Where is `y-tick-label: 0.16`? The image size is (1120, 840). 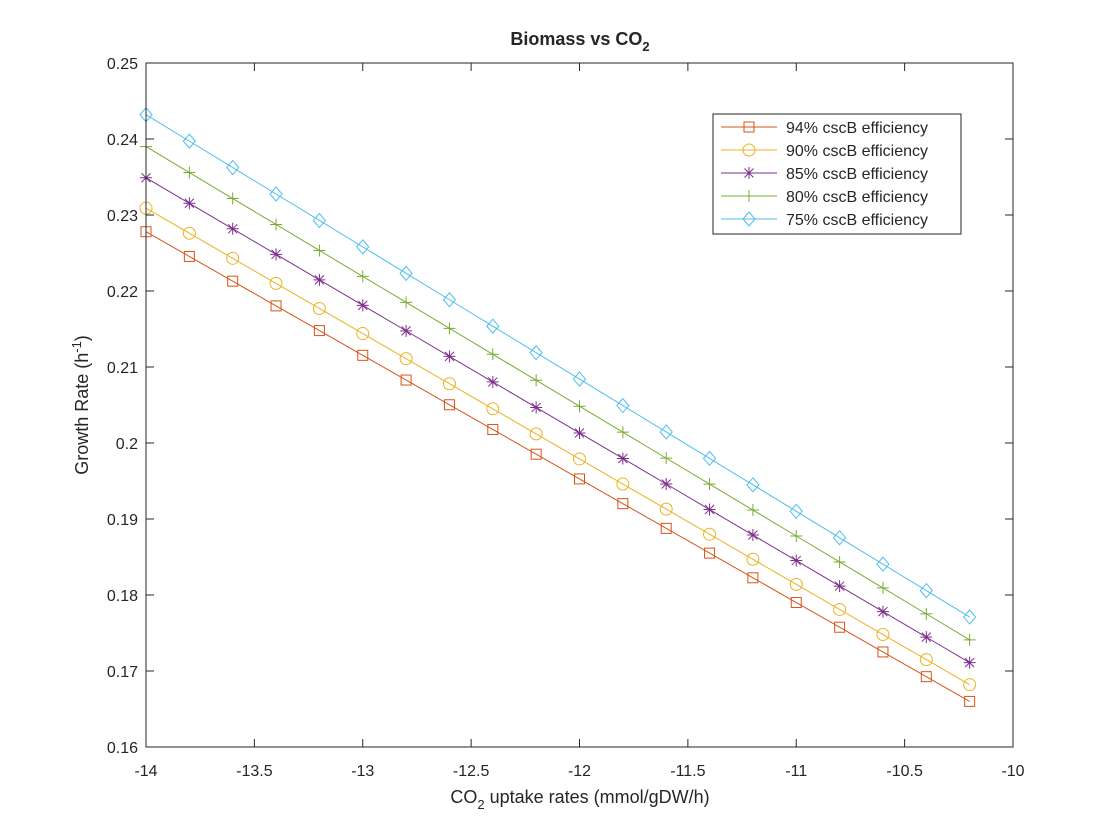 y-tick-label: 0.16 is located at coordinates (122, 748).